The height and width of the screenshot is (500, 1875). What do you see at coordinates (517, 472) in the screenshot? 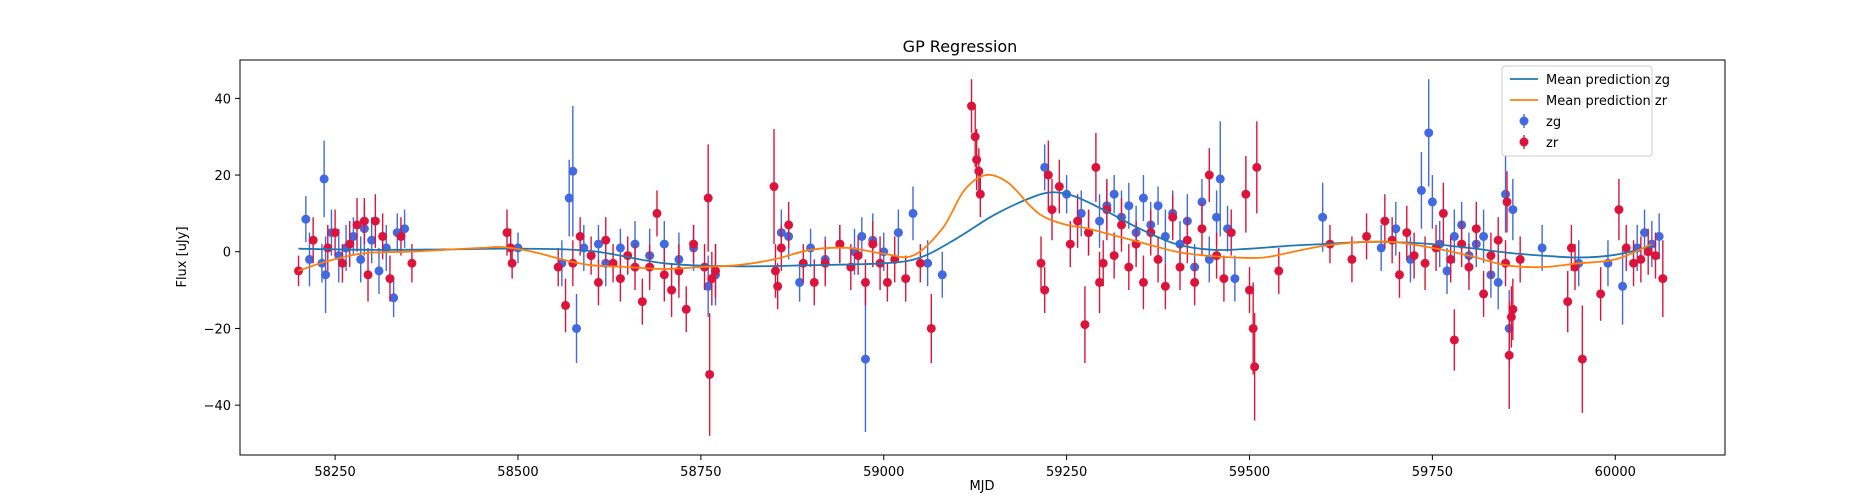
I see `x-tick-label: 58500` at bounding box center [517, 472].